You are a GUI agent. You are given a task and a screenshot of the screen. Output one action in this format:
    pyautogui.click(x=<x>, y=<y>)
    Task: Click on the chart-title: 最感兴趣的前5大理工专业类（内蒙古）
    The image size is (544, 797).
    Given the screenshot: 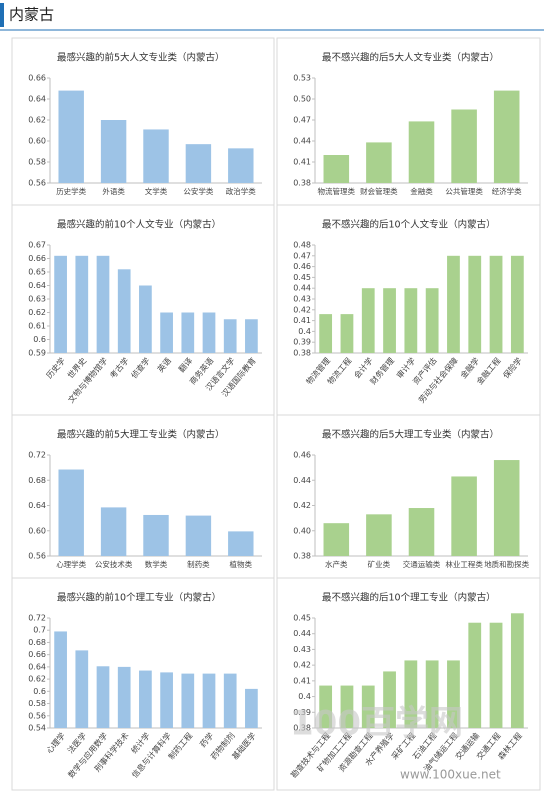 What is the action you would take?
    pyautogui.click(x=141, y=435)
    